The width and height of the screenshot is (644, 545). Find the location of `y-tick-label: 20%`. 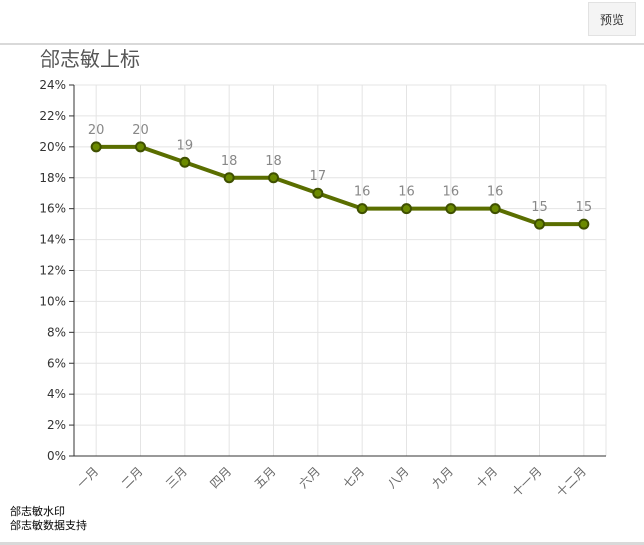

y-tick-label: 20% is located at coordinates (52, 147).